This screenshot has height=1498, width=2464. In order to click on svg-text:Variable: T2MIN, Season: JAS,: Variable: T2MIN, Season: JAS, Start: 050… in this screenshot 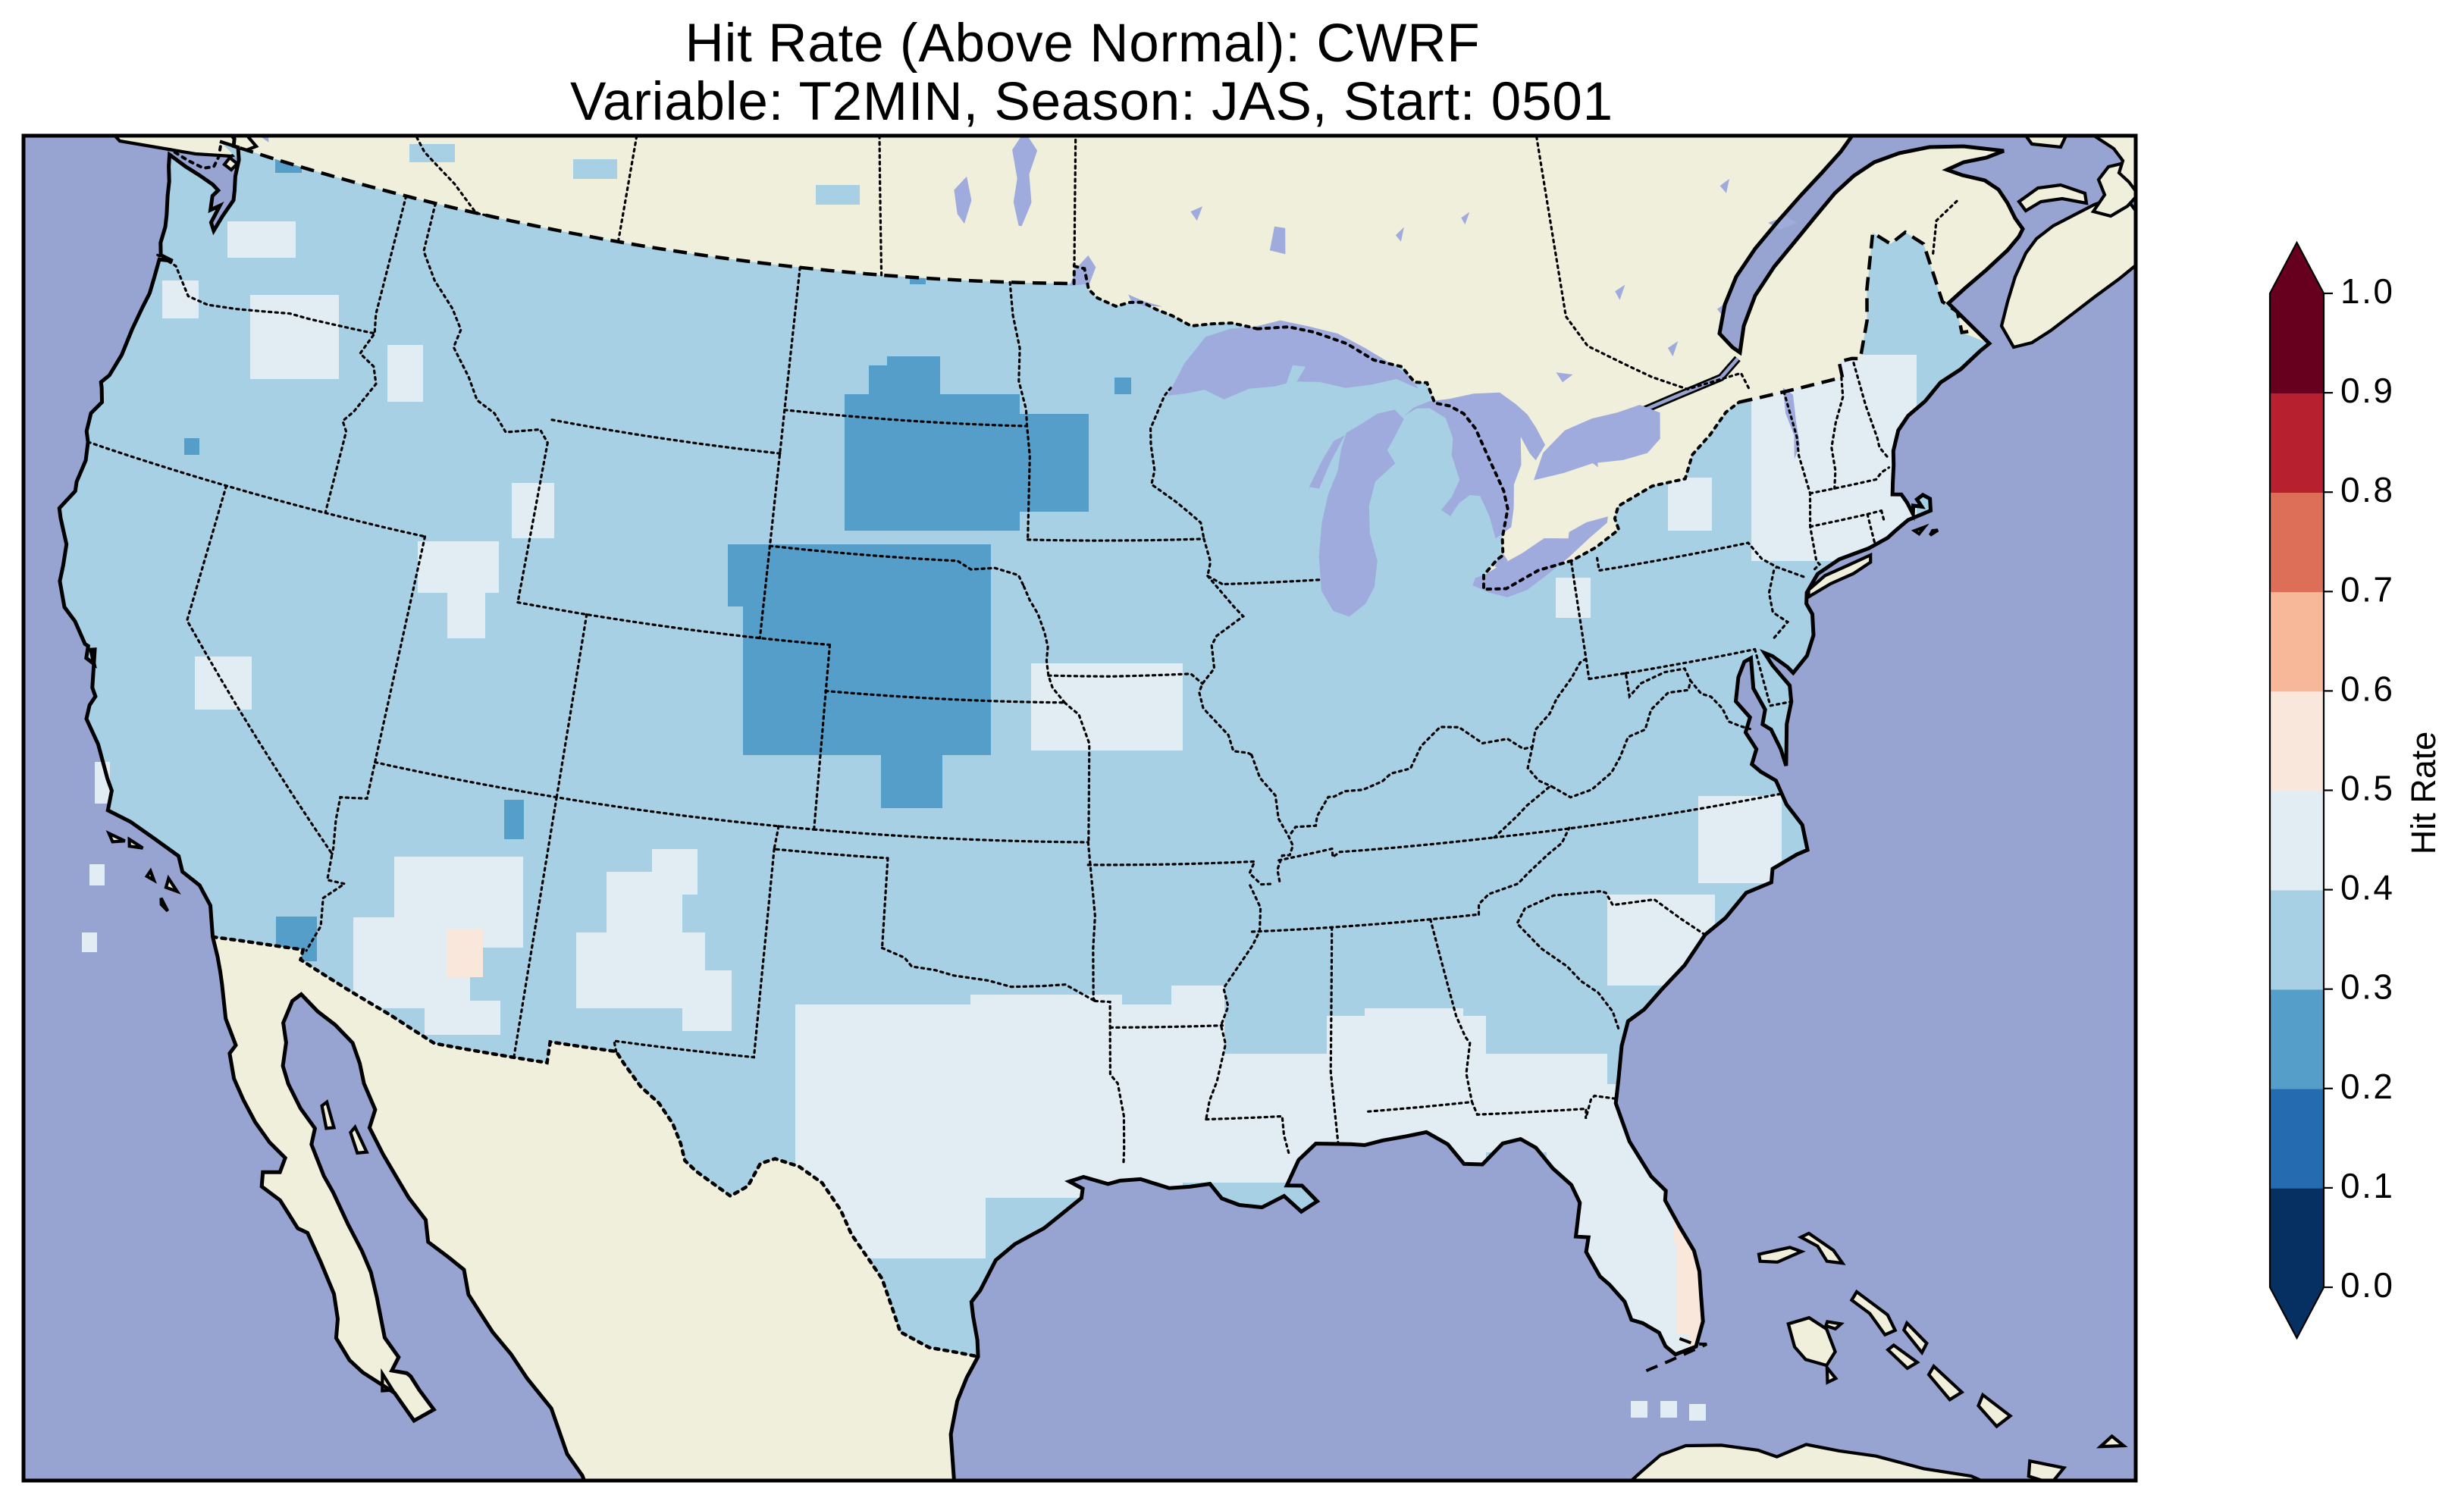, I will do `click(1091, 102)`.